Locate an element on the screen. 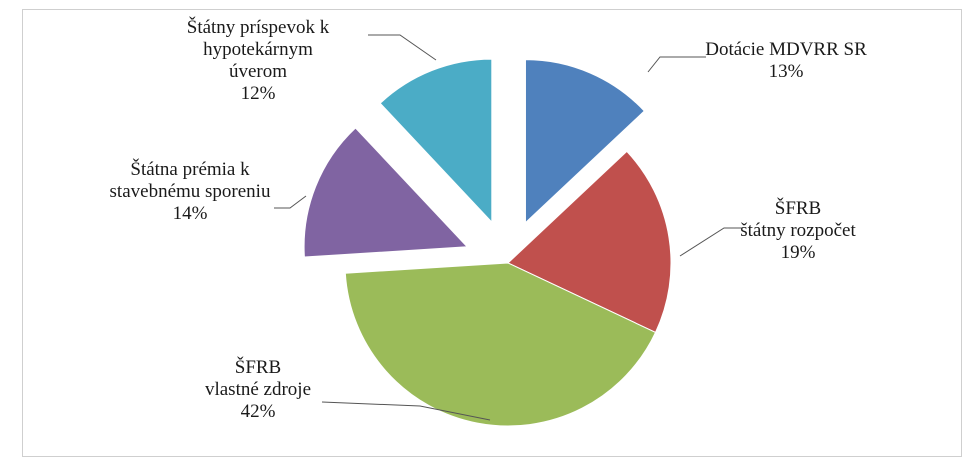 The image size is (969, 463). slice-name-line: Štátny príspevok k is located at coordinates (258, 27).